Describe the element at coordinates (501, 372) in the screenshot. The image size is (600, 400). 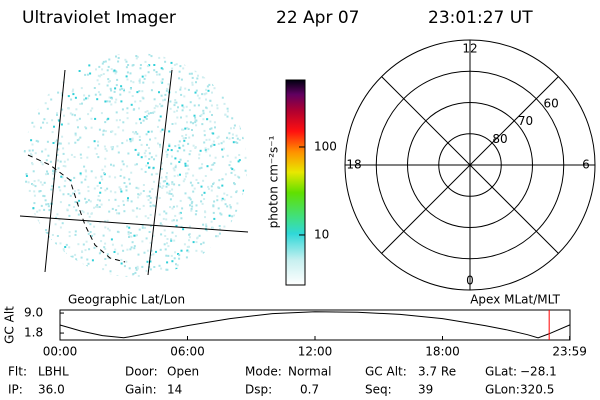
I see `status-label: GLat:` at that location.